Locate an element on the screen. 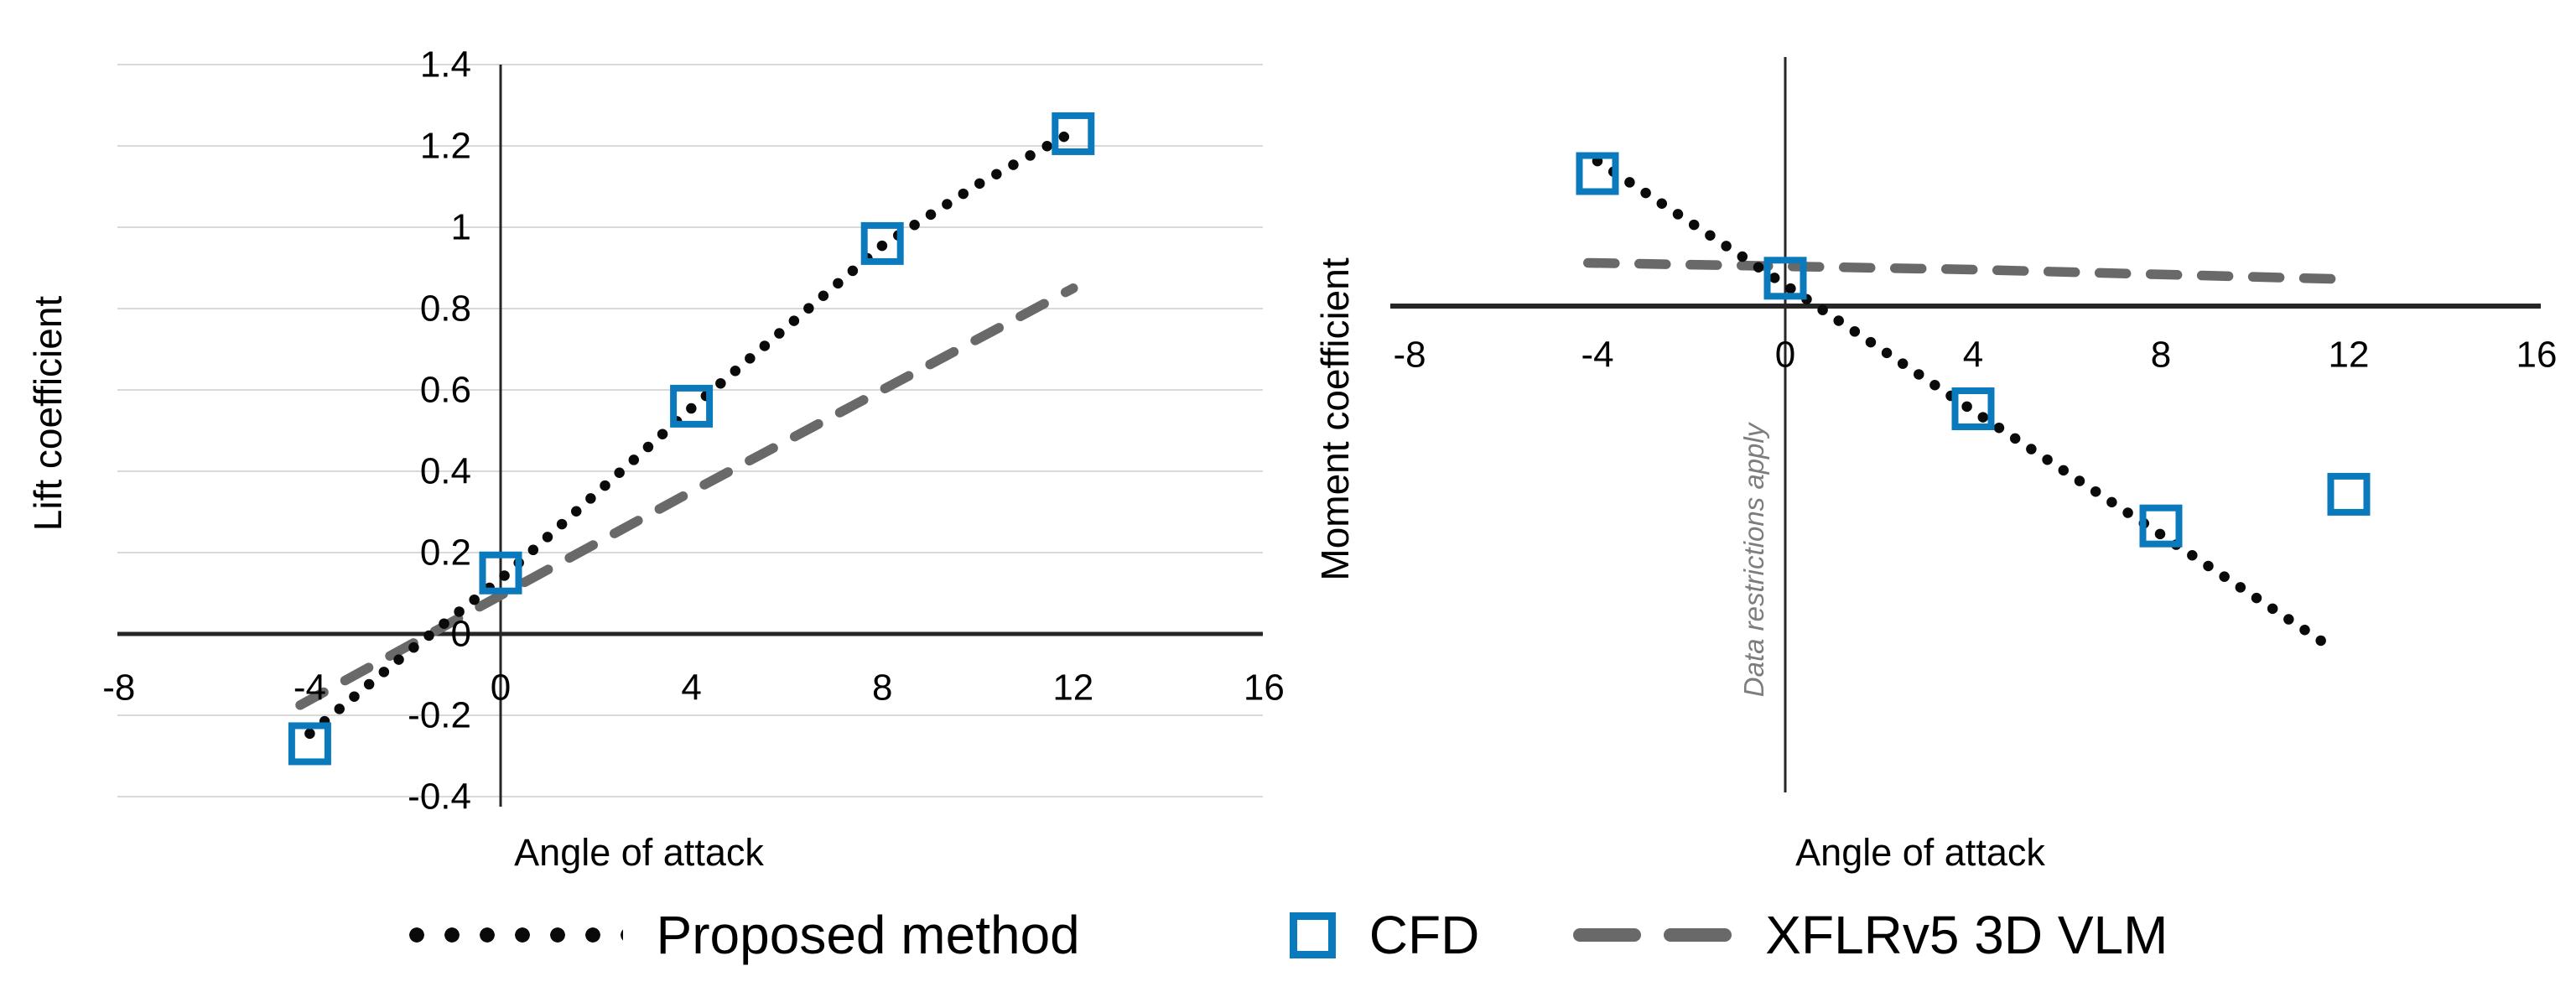  legend-label-proposed-method: Proposed method is located at coordinates (868, 935).